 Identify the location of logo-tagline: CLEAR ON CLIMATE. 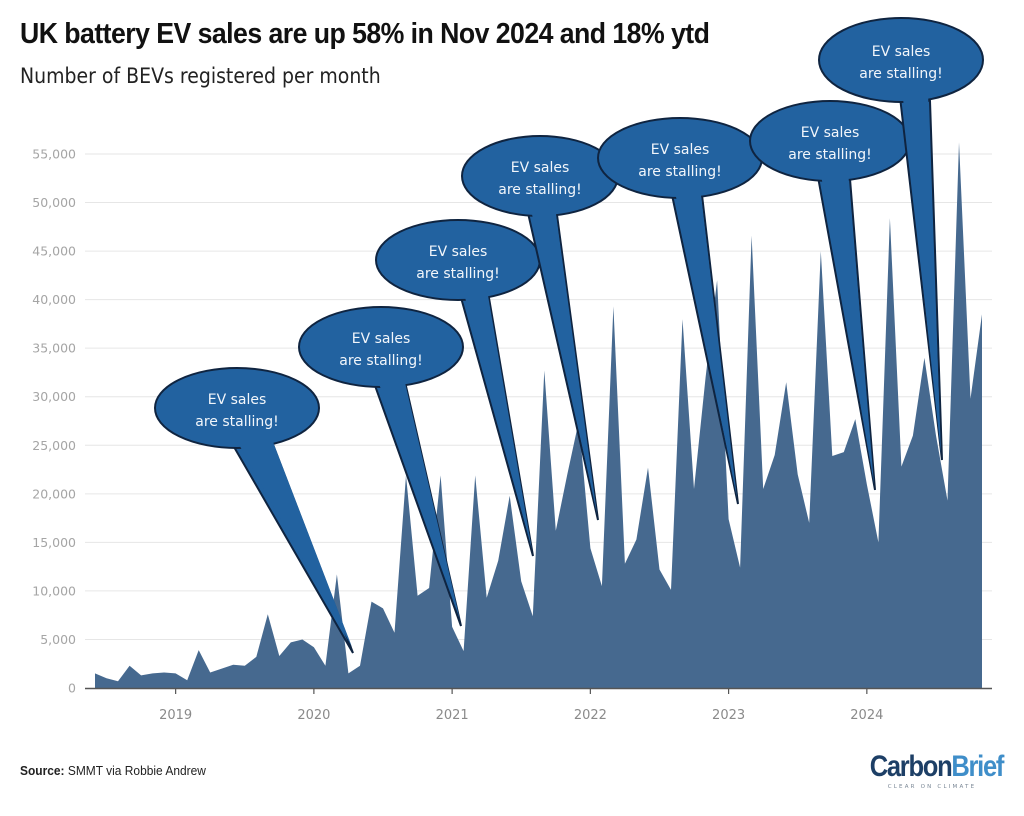
(932, 787).